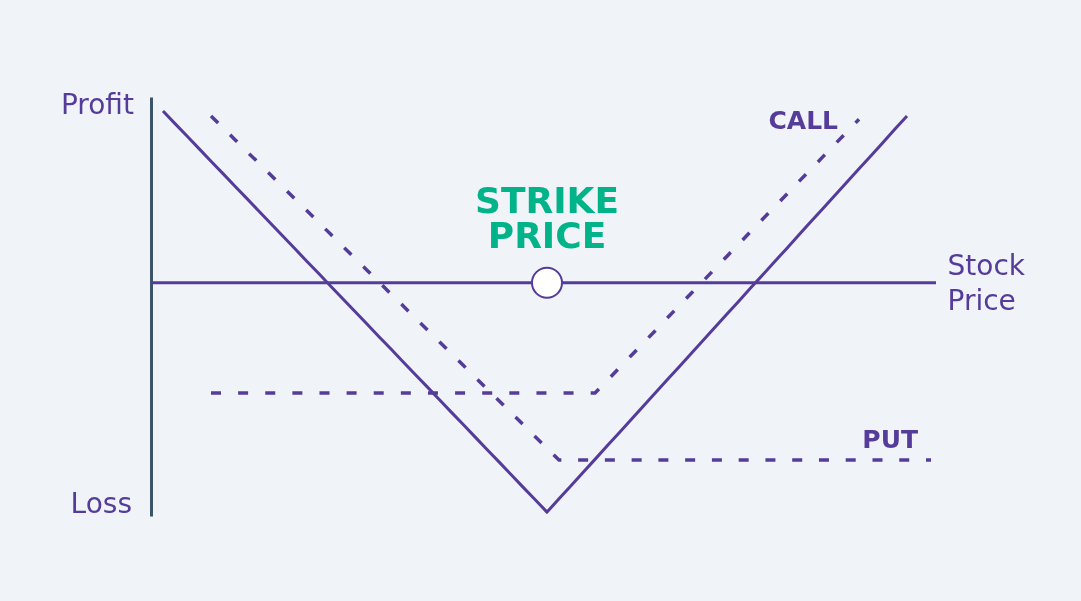  What do you see at coordinates (986, 283) in the screenshot?
I see `x-axis-title: Stock Price` at bounding box center [986, 283].